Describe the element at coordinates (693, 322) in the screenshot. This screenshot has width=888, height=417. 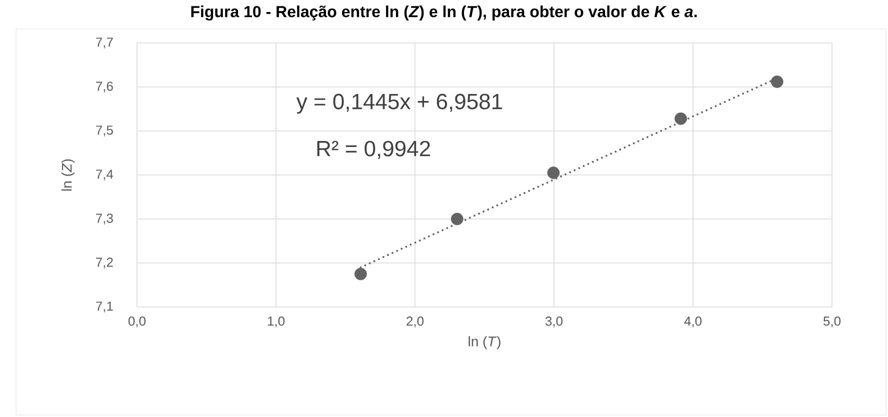
I see `x-tick-label: 4,0` at that location.